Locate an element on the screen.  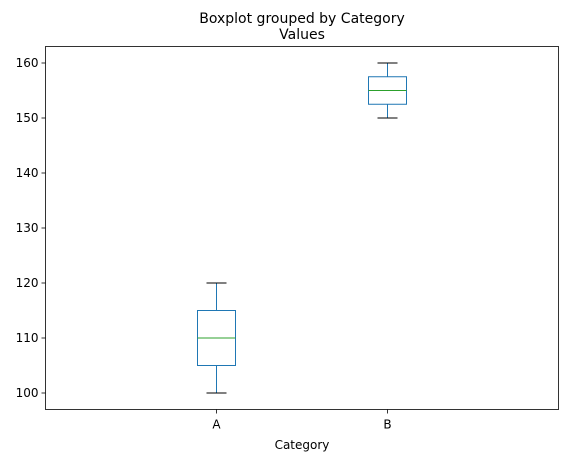
chart-suptitle: Boxplot grouped by Category is located at coordinates (302, 19).